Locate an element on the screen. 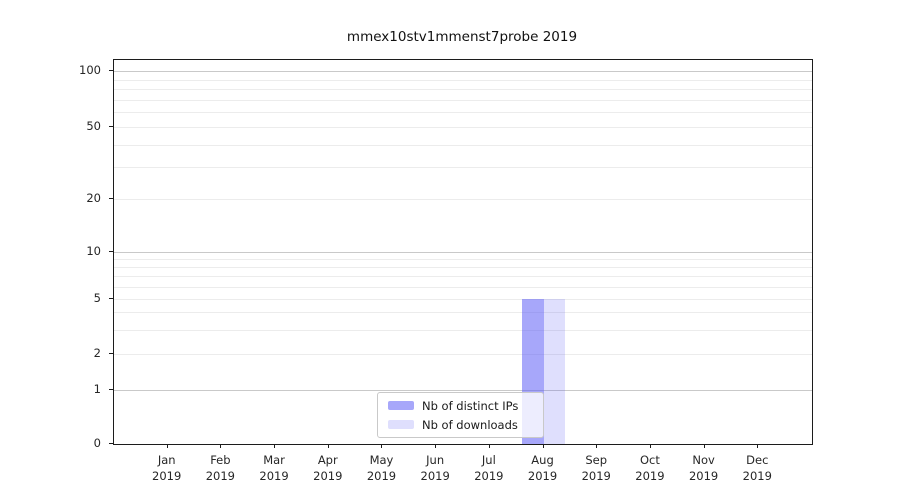 The width and height of the screenshot is (900, 500). legend: Nb of distinct IPs Nb of downloads is located at coordinates (460, 415).